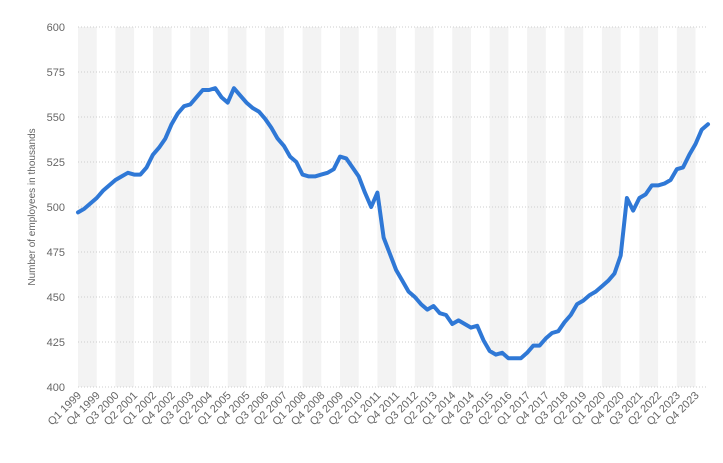 This screenshot has width=723, height=463. Describe the element at coordinates (56, 118) in the screenshot. I see `y-tick-label: 550` at that location.